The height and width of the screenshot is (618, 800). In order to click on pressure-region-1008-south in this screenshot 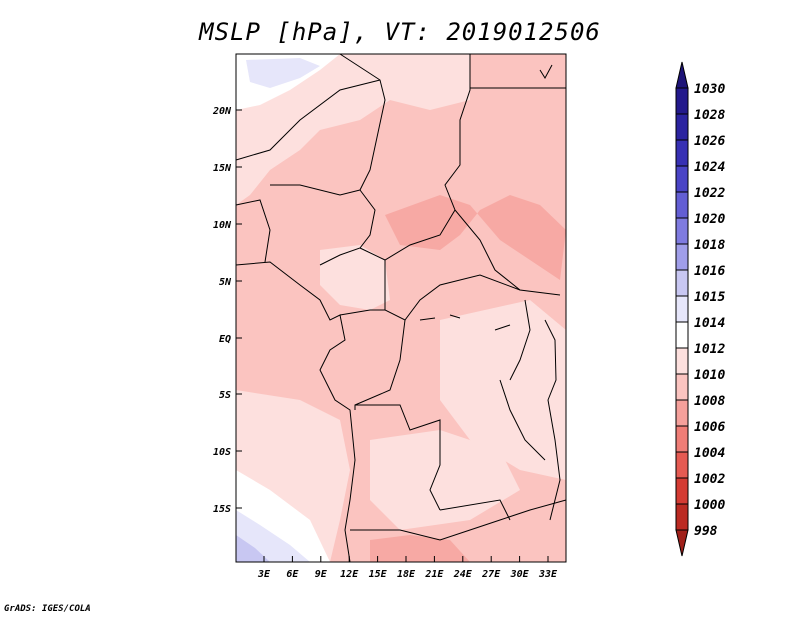, I will do `click(420, 548)`.